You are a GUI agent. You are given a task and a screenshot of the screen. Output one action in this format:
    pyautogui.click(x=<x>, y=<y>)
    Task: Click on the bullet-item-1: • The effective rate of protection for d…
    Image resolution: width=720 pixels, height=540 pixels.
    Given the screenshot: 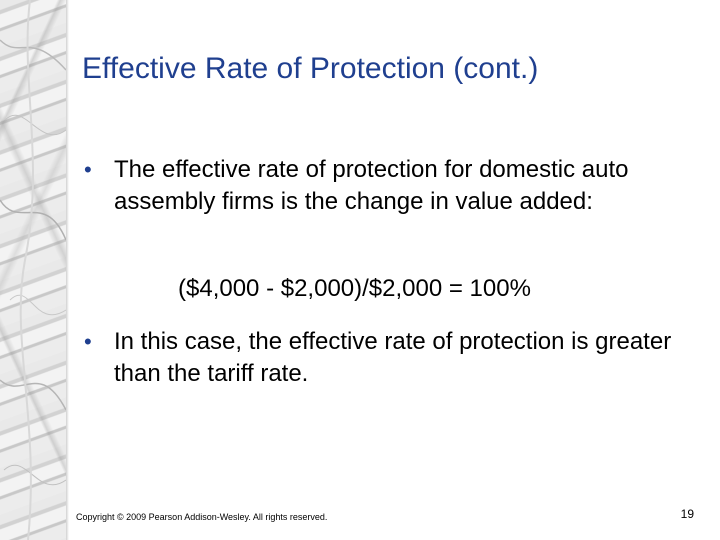 What is the action you would take?
    pyautogui.click(x=379, y=186)
    